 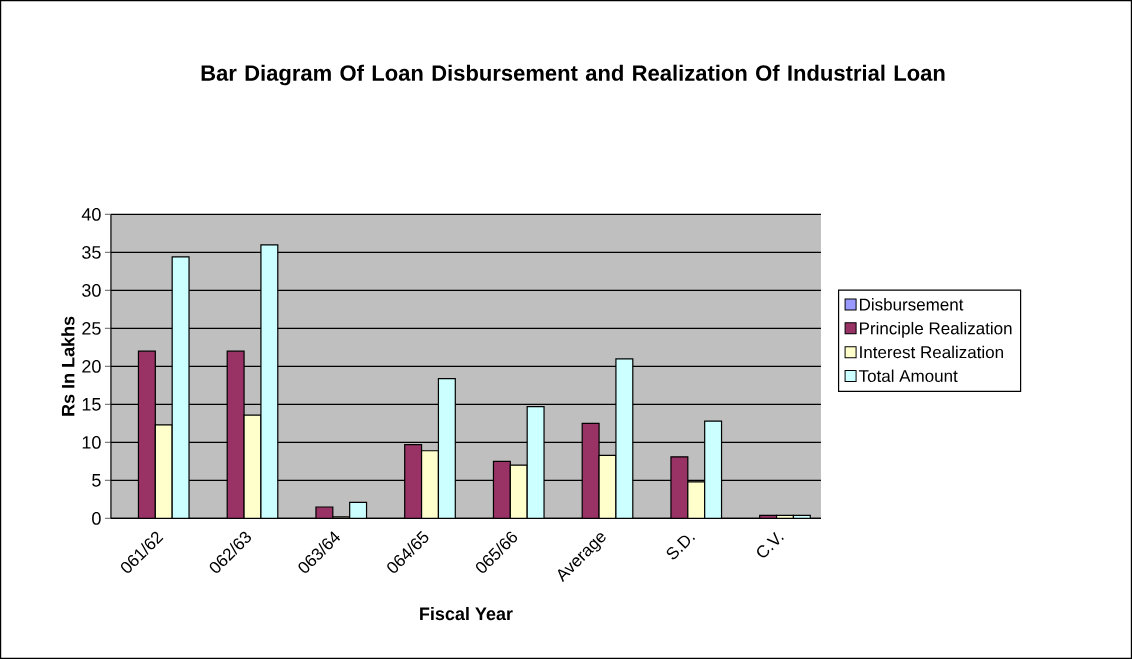 I want to click on legend-label: Total Amount, so click(x=908, y=376).